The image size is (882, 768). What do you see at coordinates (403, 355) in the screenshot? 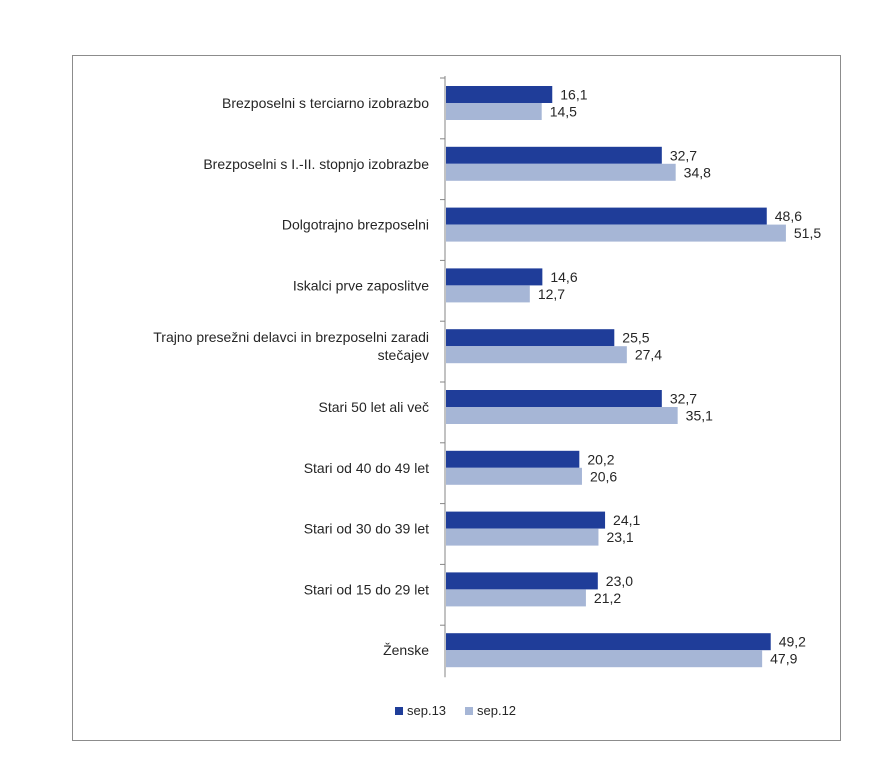
I see `category-label: stečajev` at bounding box center [403, 355].